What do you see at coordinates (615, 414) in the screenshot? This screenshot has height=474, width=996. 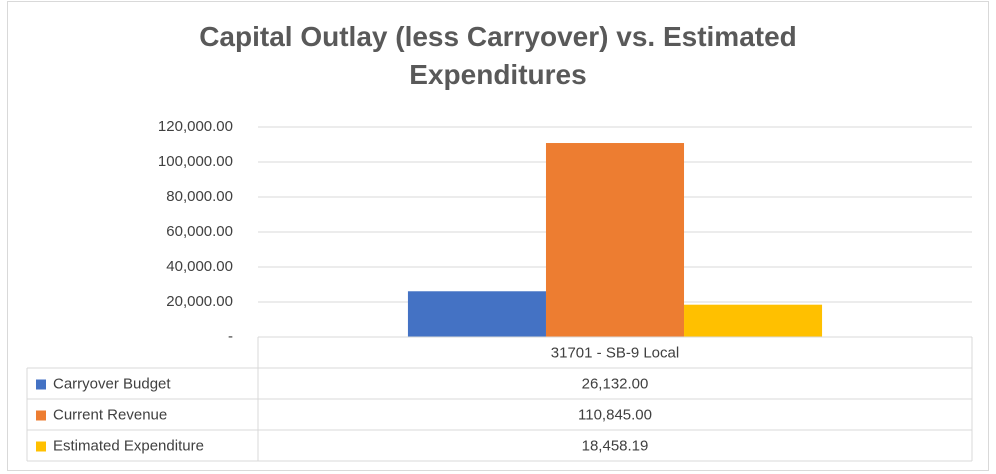 I see `table-value: 110,845.00` at bounding box center [615, 414].